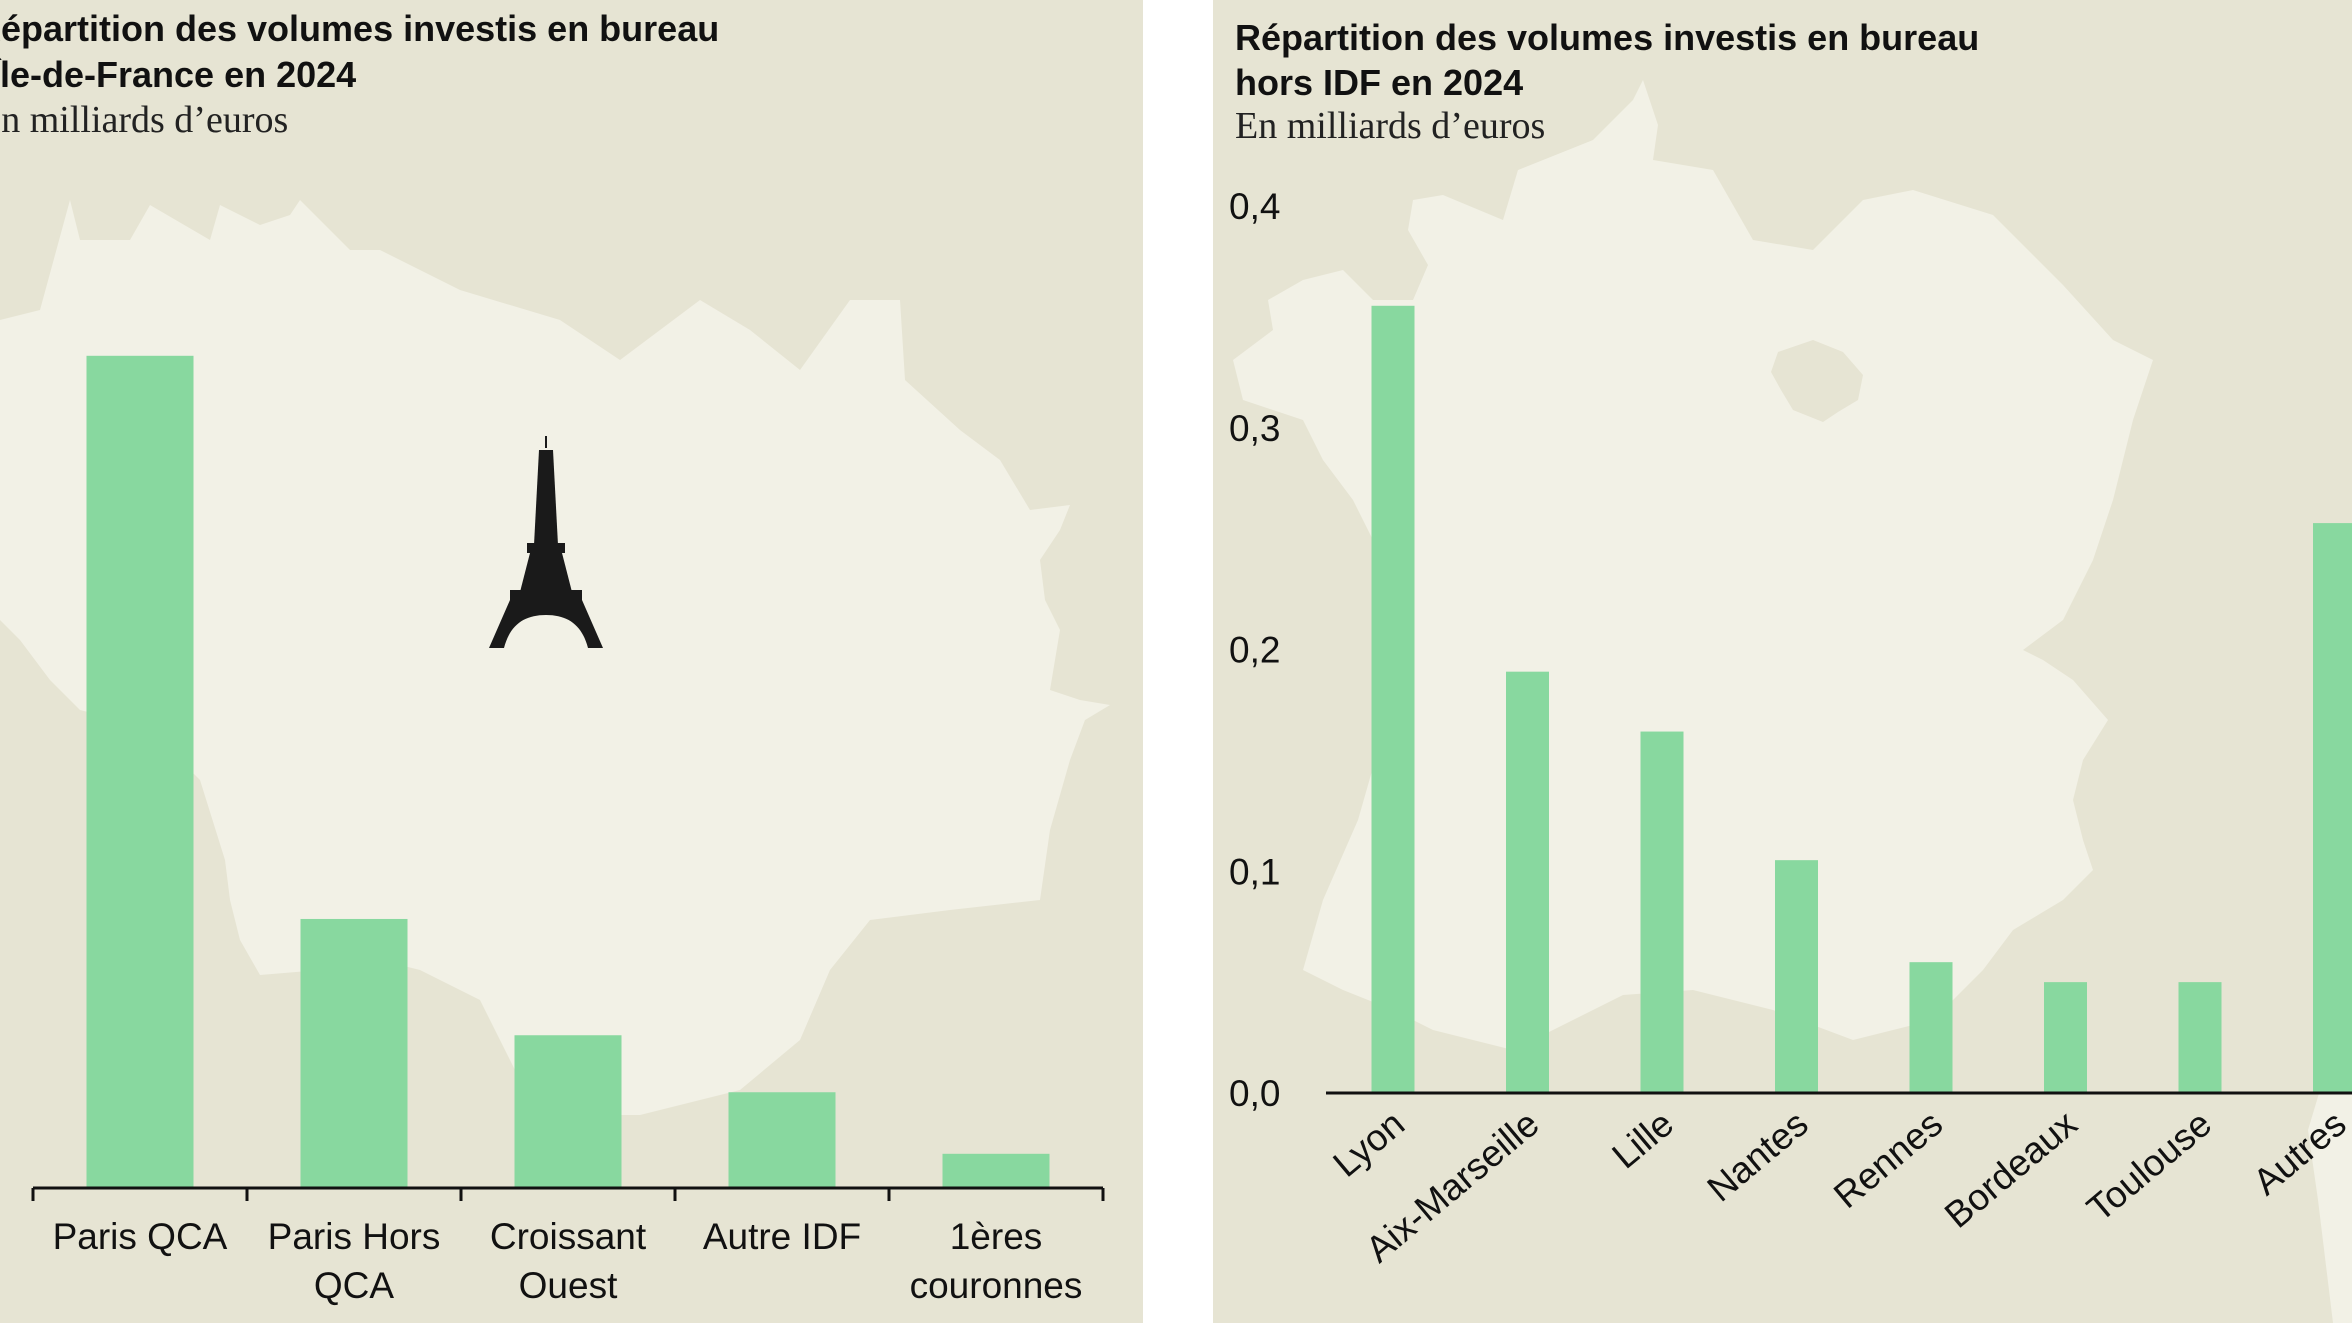  Describe the element at coordinates (354, 1236) in the screenshot. I see `x-tick-label: Paris Hors` at that location.